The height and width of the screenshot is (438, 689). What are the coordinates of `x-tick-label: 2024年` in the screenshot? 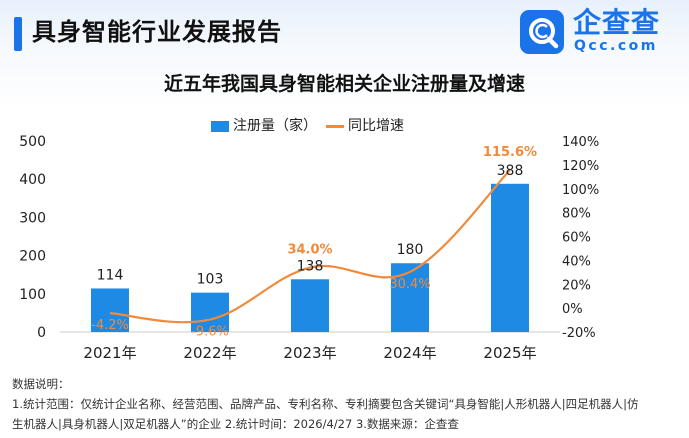 It's located at (409, 353).